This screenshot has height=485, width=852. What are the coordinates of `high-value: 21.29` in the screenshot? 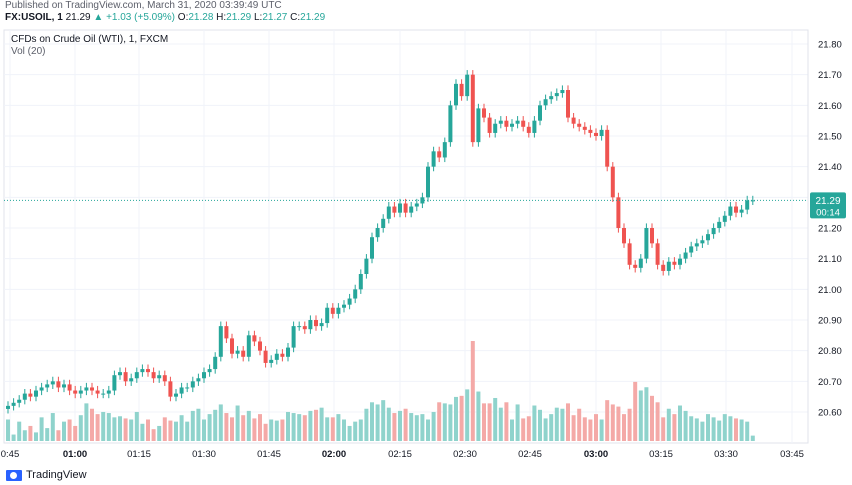 It's located at (239, 17).